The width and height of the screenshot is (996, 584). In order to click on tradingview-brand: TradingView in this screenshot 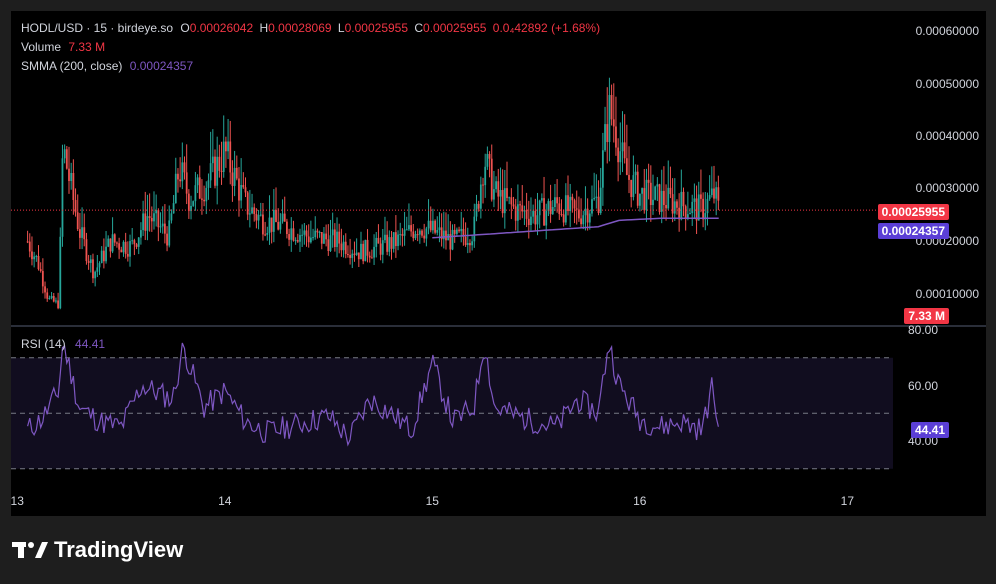, I will do `click(97, 550)`.